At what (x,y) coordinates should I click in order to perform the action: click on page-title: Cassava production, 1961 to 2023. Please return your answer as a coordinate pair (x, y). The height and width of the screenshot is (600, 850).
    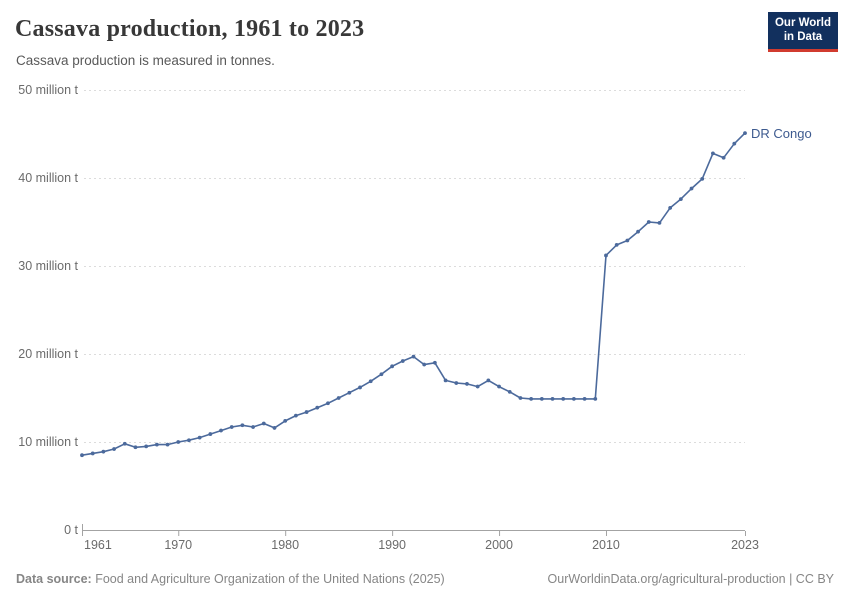
    Looking at the image, I should click on (190, 29).